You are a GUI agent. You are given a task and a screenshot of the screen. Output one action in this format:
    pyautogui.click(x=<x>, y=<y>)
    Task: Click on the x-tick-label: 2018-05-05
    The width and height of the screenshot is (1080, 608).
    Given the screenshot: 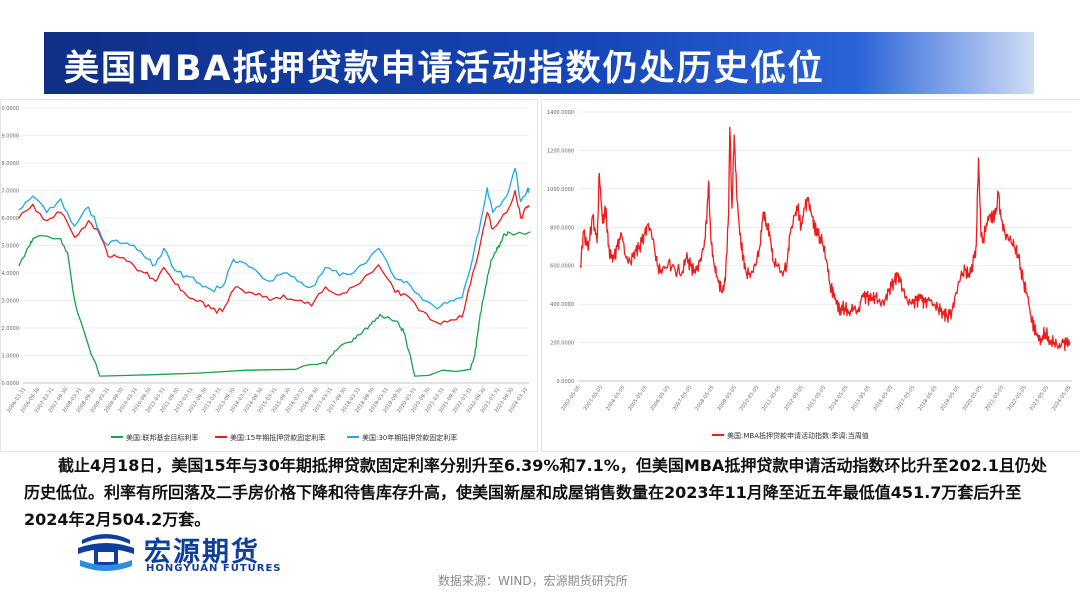 What is the action you would take?
    pyautogui.click(x=928, y=398)
    